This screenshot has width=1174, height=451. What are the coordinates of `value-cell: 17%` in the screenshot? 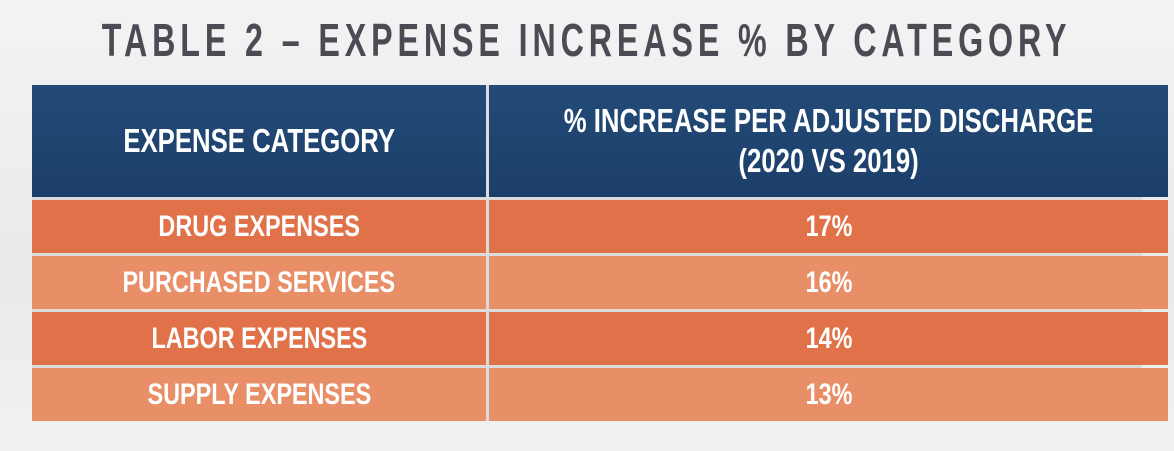 It's located at (829, 226).